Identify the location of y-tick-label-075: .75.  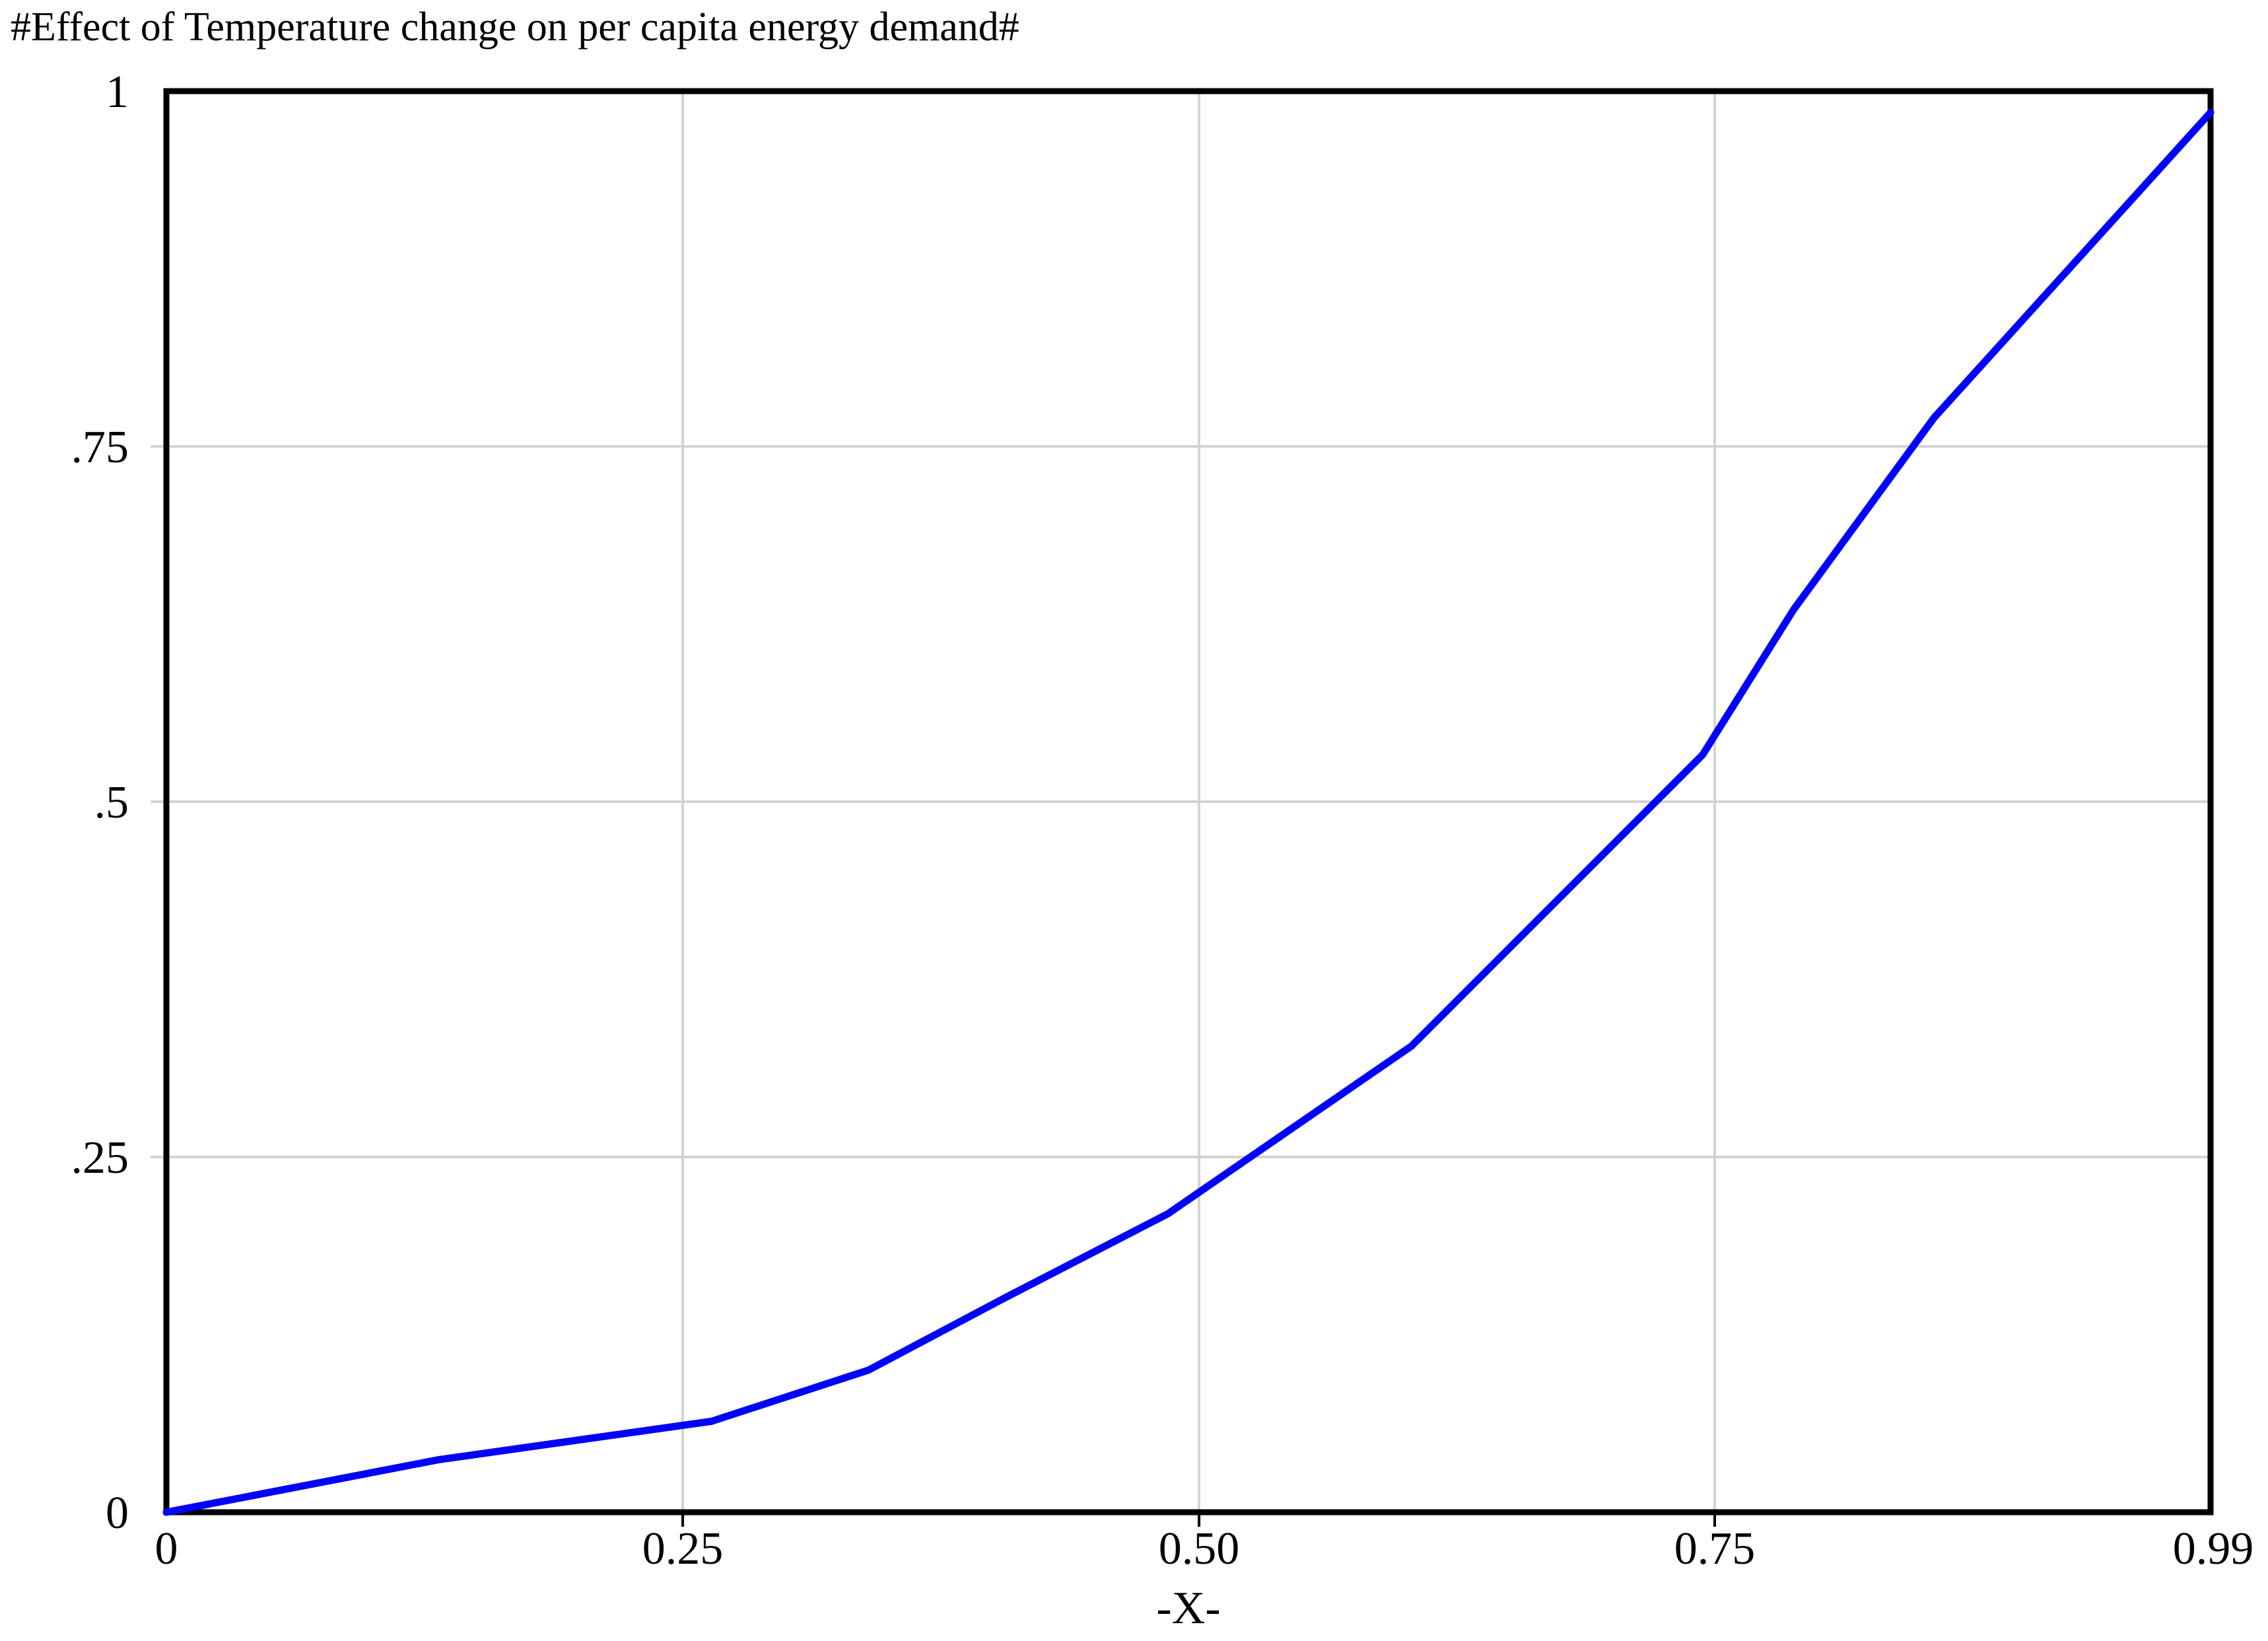
(100, 448).